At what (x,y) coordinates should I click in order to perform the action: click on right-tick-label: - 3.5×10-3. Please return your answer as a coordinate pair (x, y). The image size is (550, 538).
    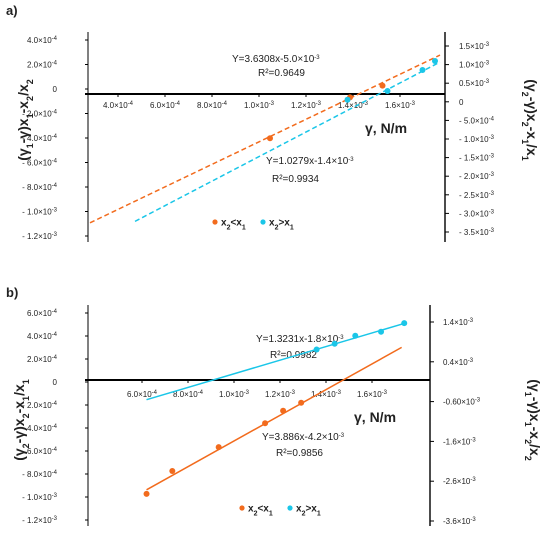
    Looking at the image, I should click on (477, 232).